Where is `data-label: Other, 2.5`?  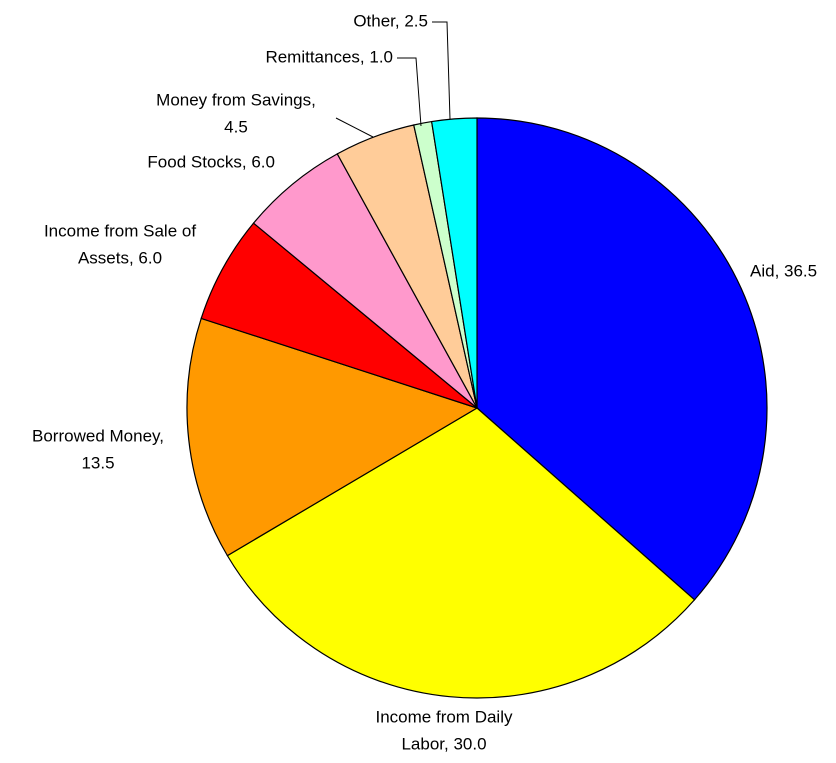
data-label: Other, 2.5 is located at coordinates (390, 20).